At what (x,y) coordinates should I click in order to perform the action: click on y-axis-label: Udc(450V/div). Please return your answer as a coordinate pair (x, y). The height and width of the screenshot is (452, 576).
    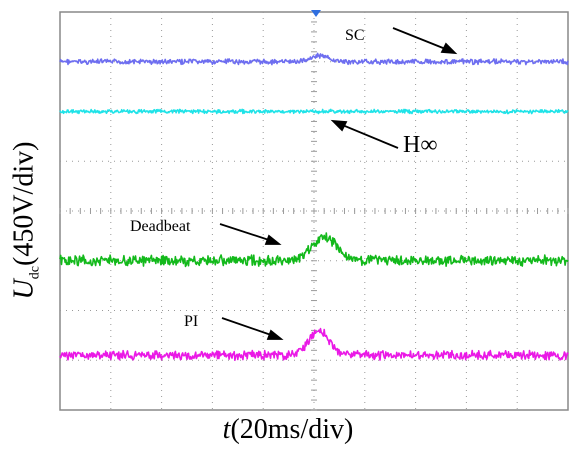
    Looking at the image, I should click on (26, 220).